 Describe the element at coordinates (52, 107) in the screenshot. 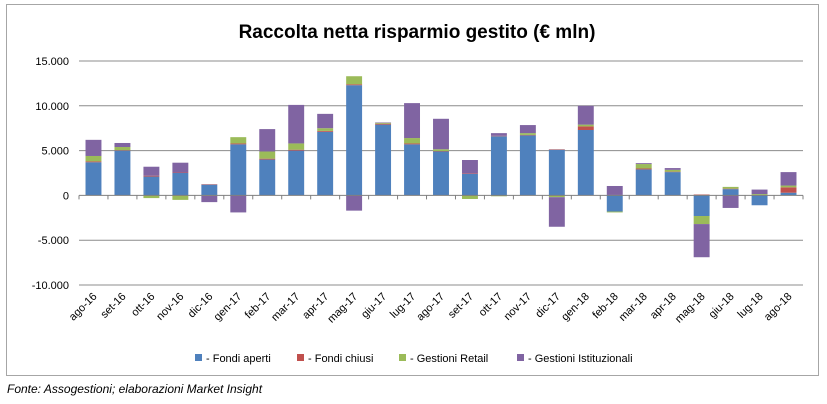

I see `y-tick-label: 10.000` at that location.